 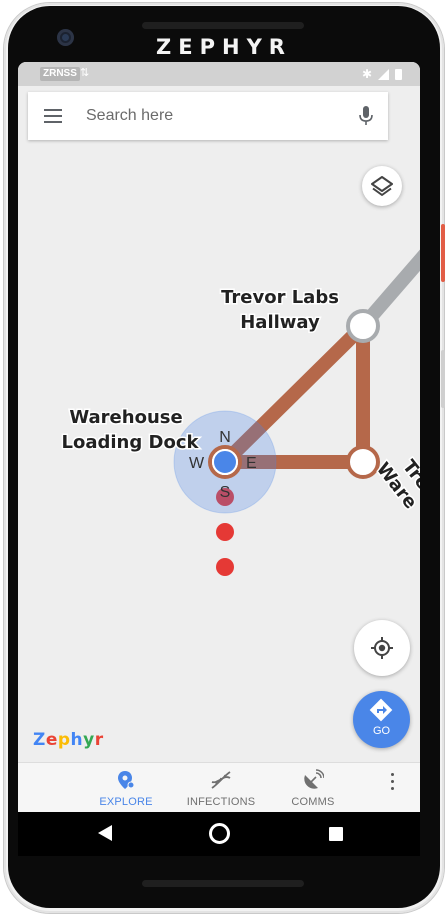 What do you see at coordinates (105, 833) in the screenshot?
I see `back-button` at bounding box center [105, 833].